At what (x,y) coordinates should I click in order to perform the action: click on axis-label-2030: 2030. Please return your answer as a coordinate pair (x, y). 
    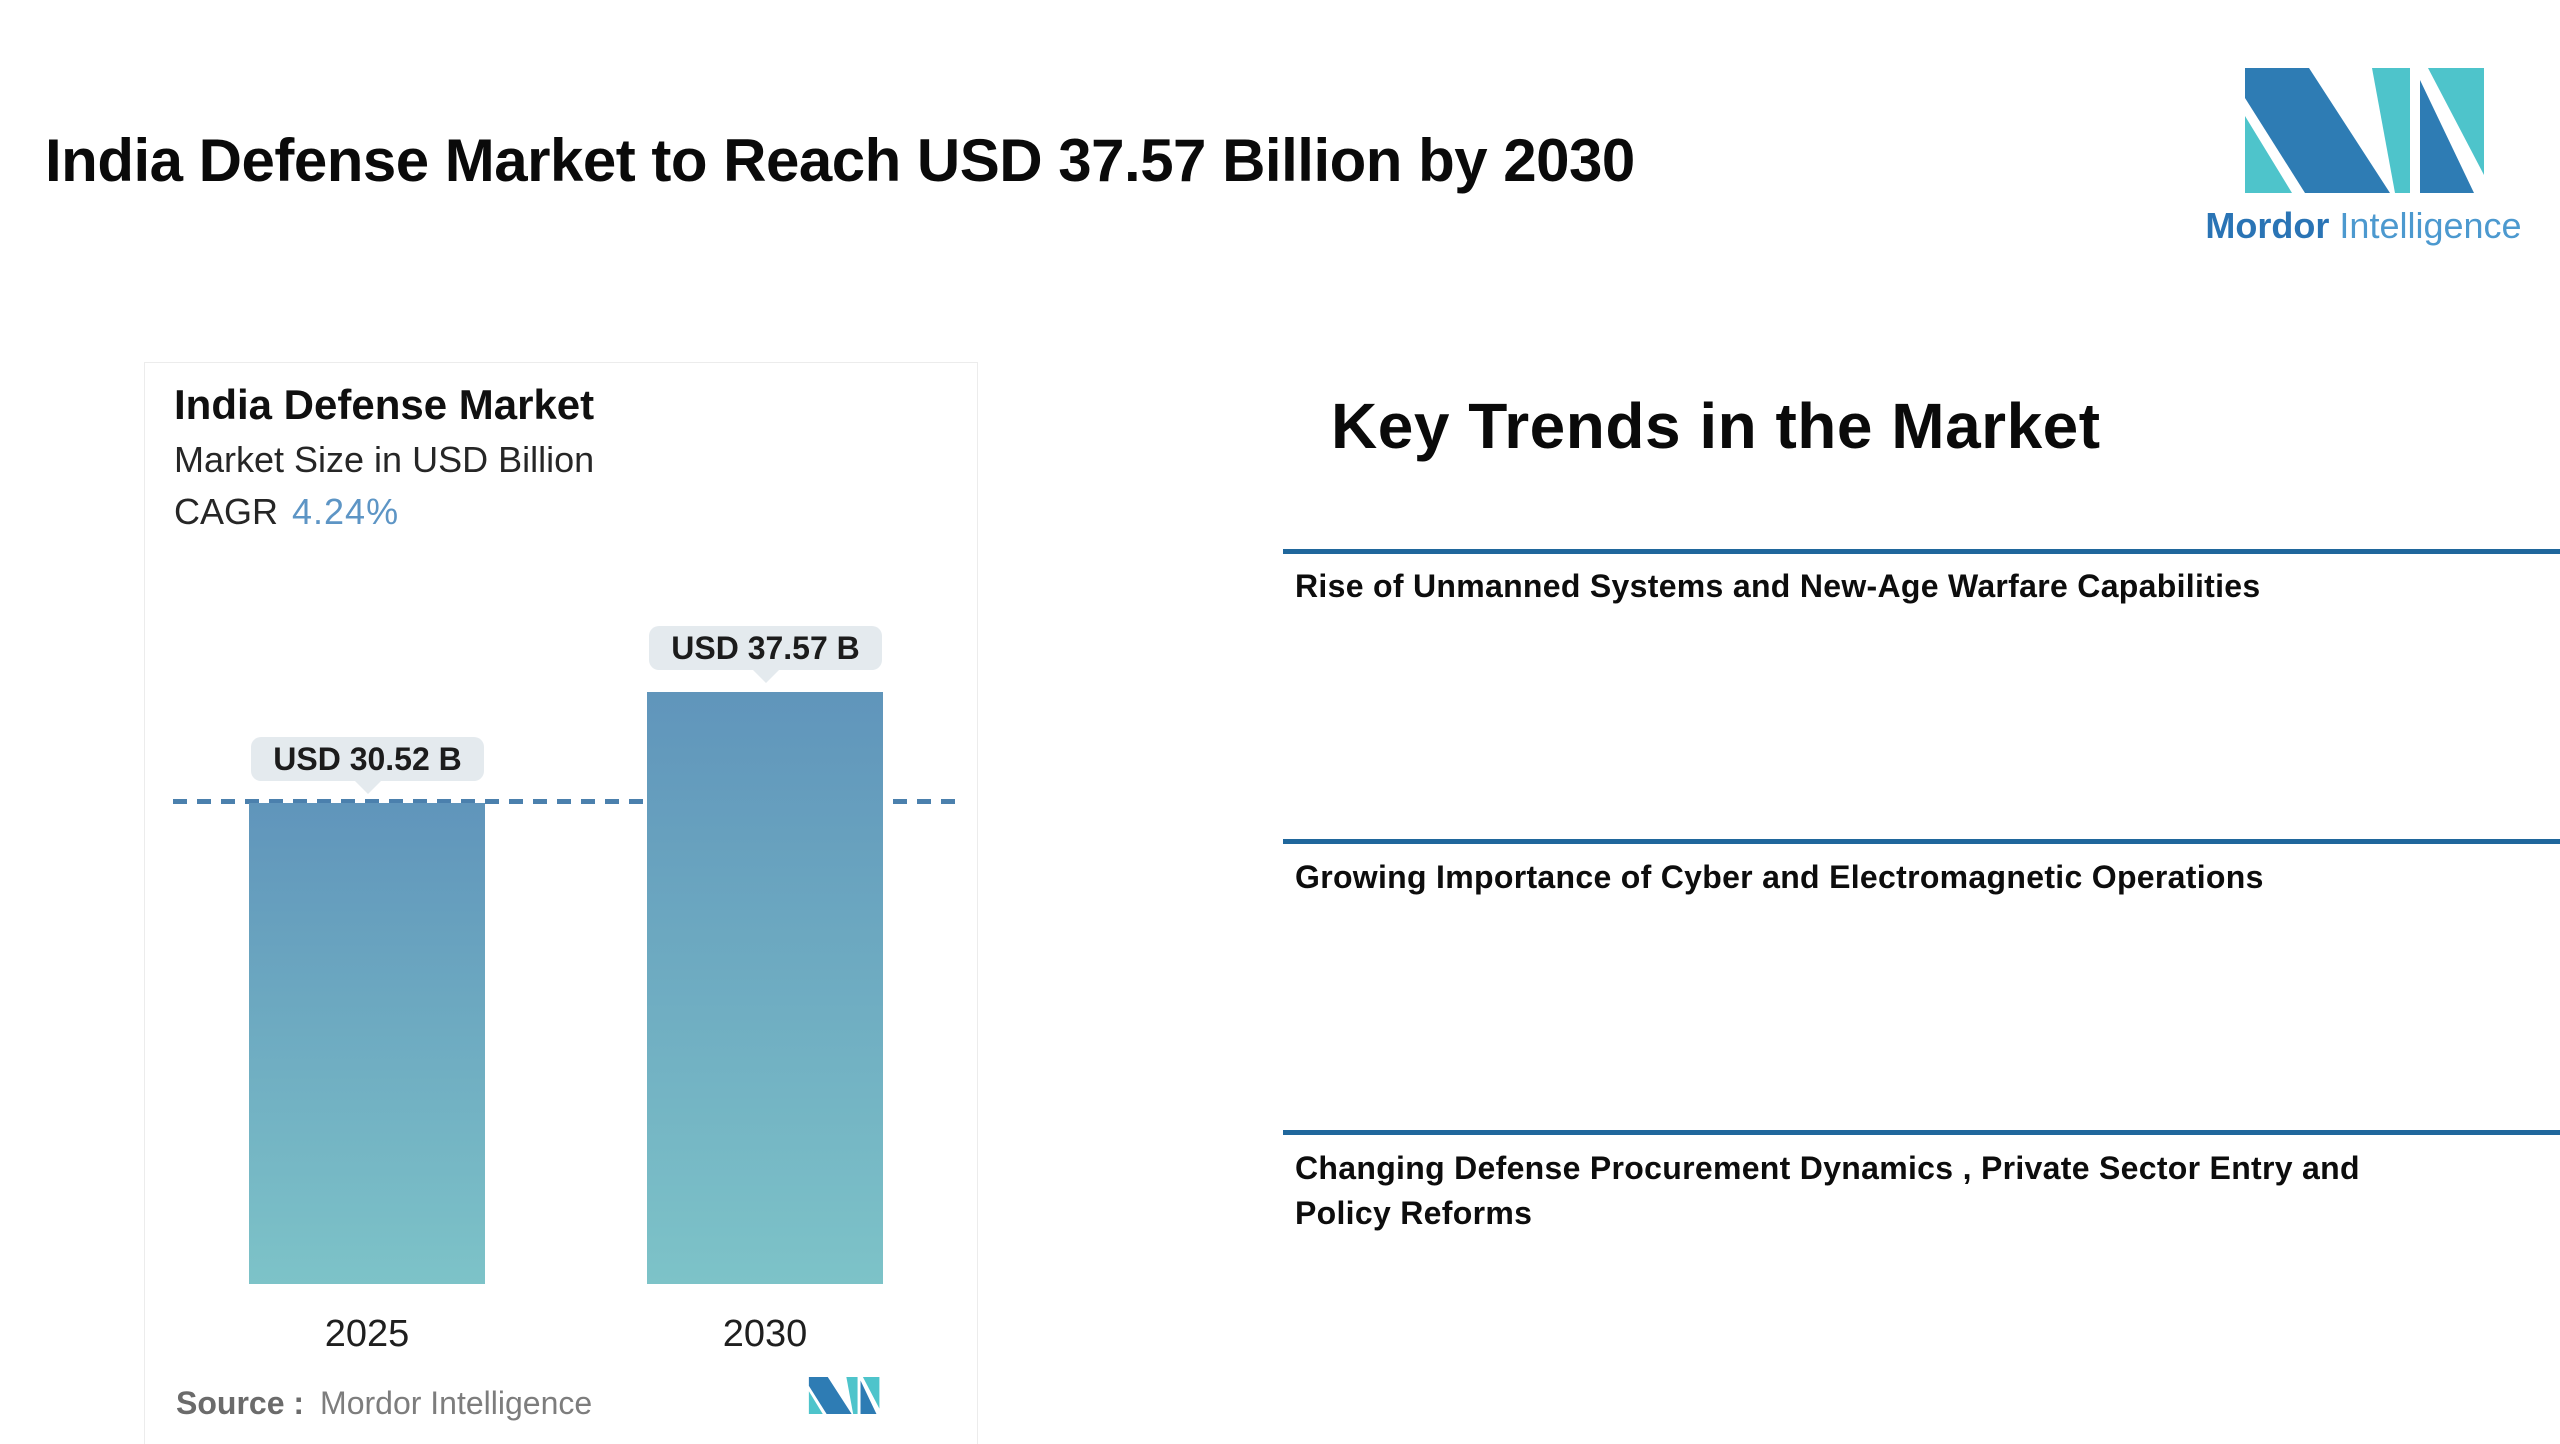
    Looking at the image, I should click on (765, 1334).